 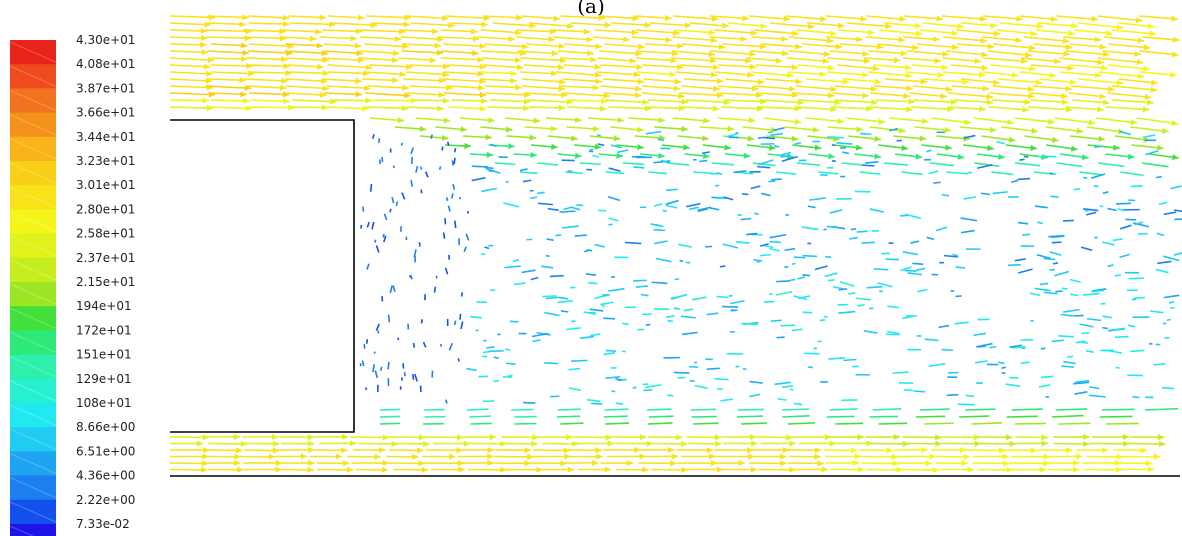 What do you see at coordinates (33, 318) in the screenshot?
I see `colorbar-swatch` at bounding box center [33, 318].